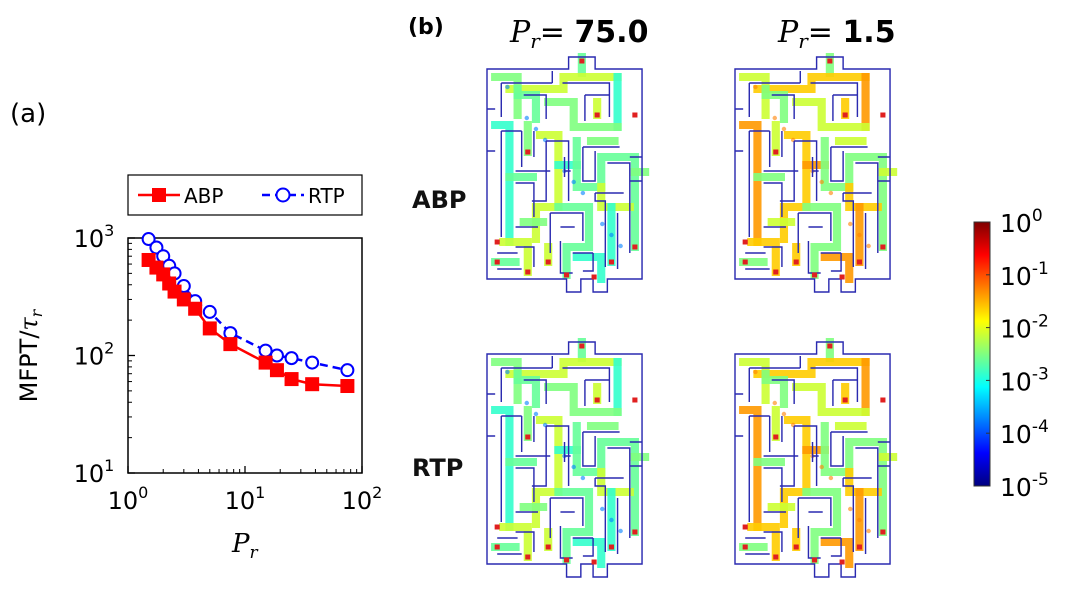 The image size is (1072, 602). Describe the element at coordinates (426, 27) in the screenshot. I see `panel-b-label: (b)` at that location.